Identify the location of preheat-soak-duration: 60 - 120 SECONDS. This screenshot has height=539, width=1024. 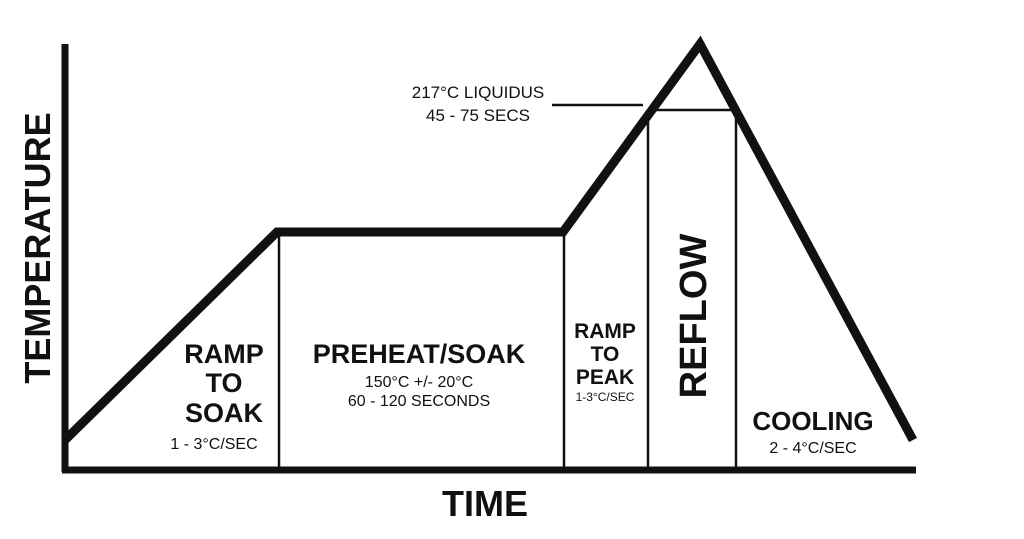
(419, 401).